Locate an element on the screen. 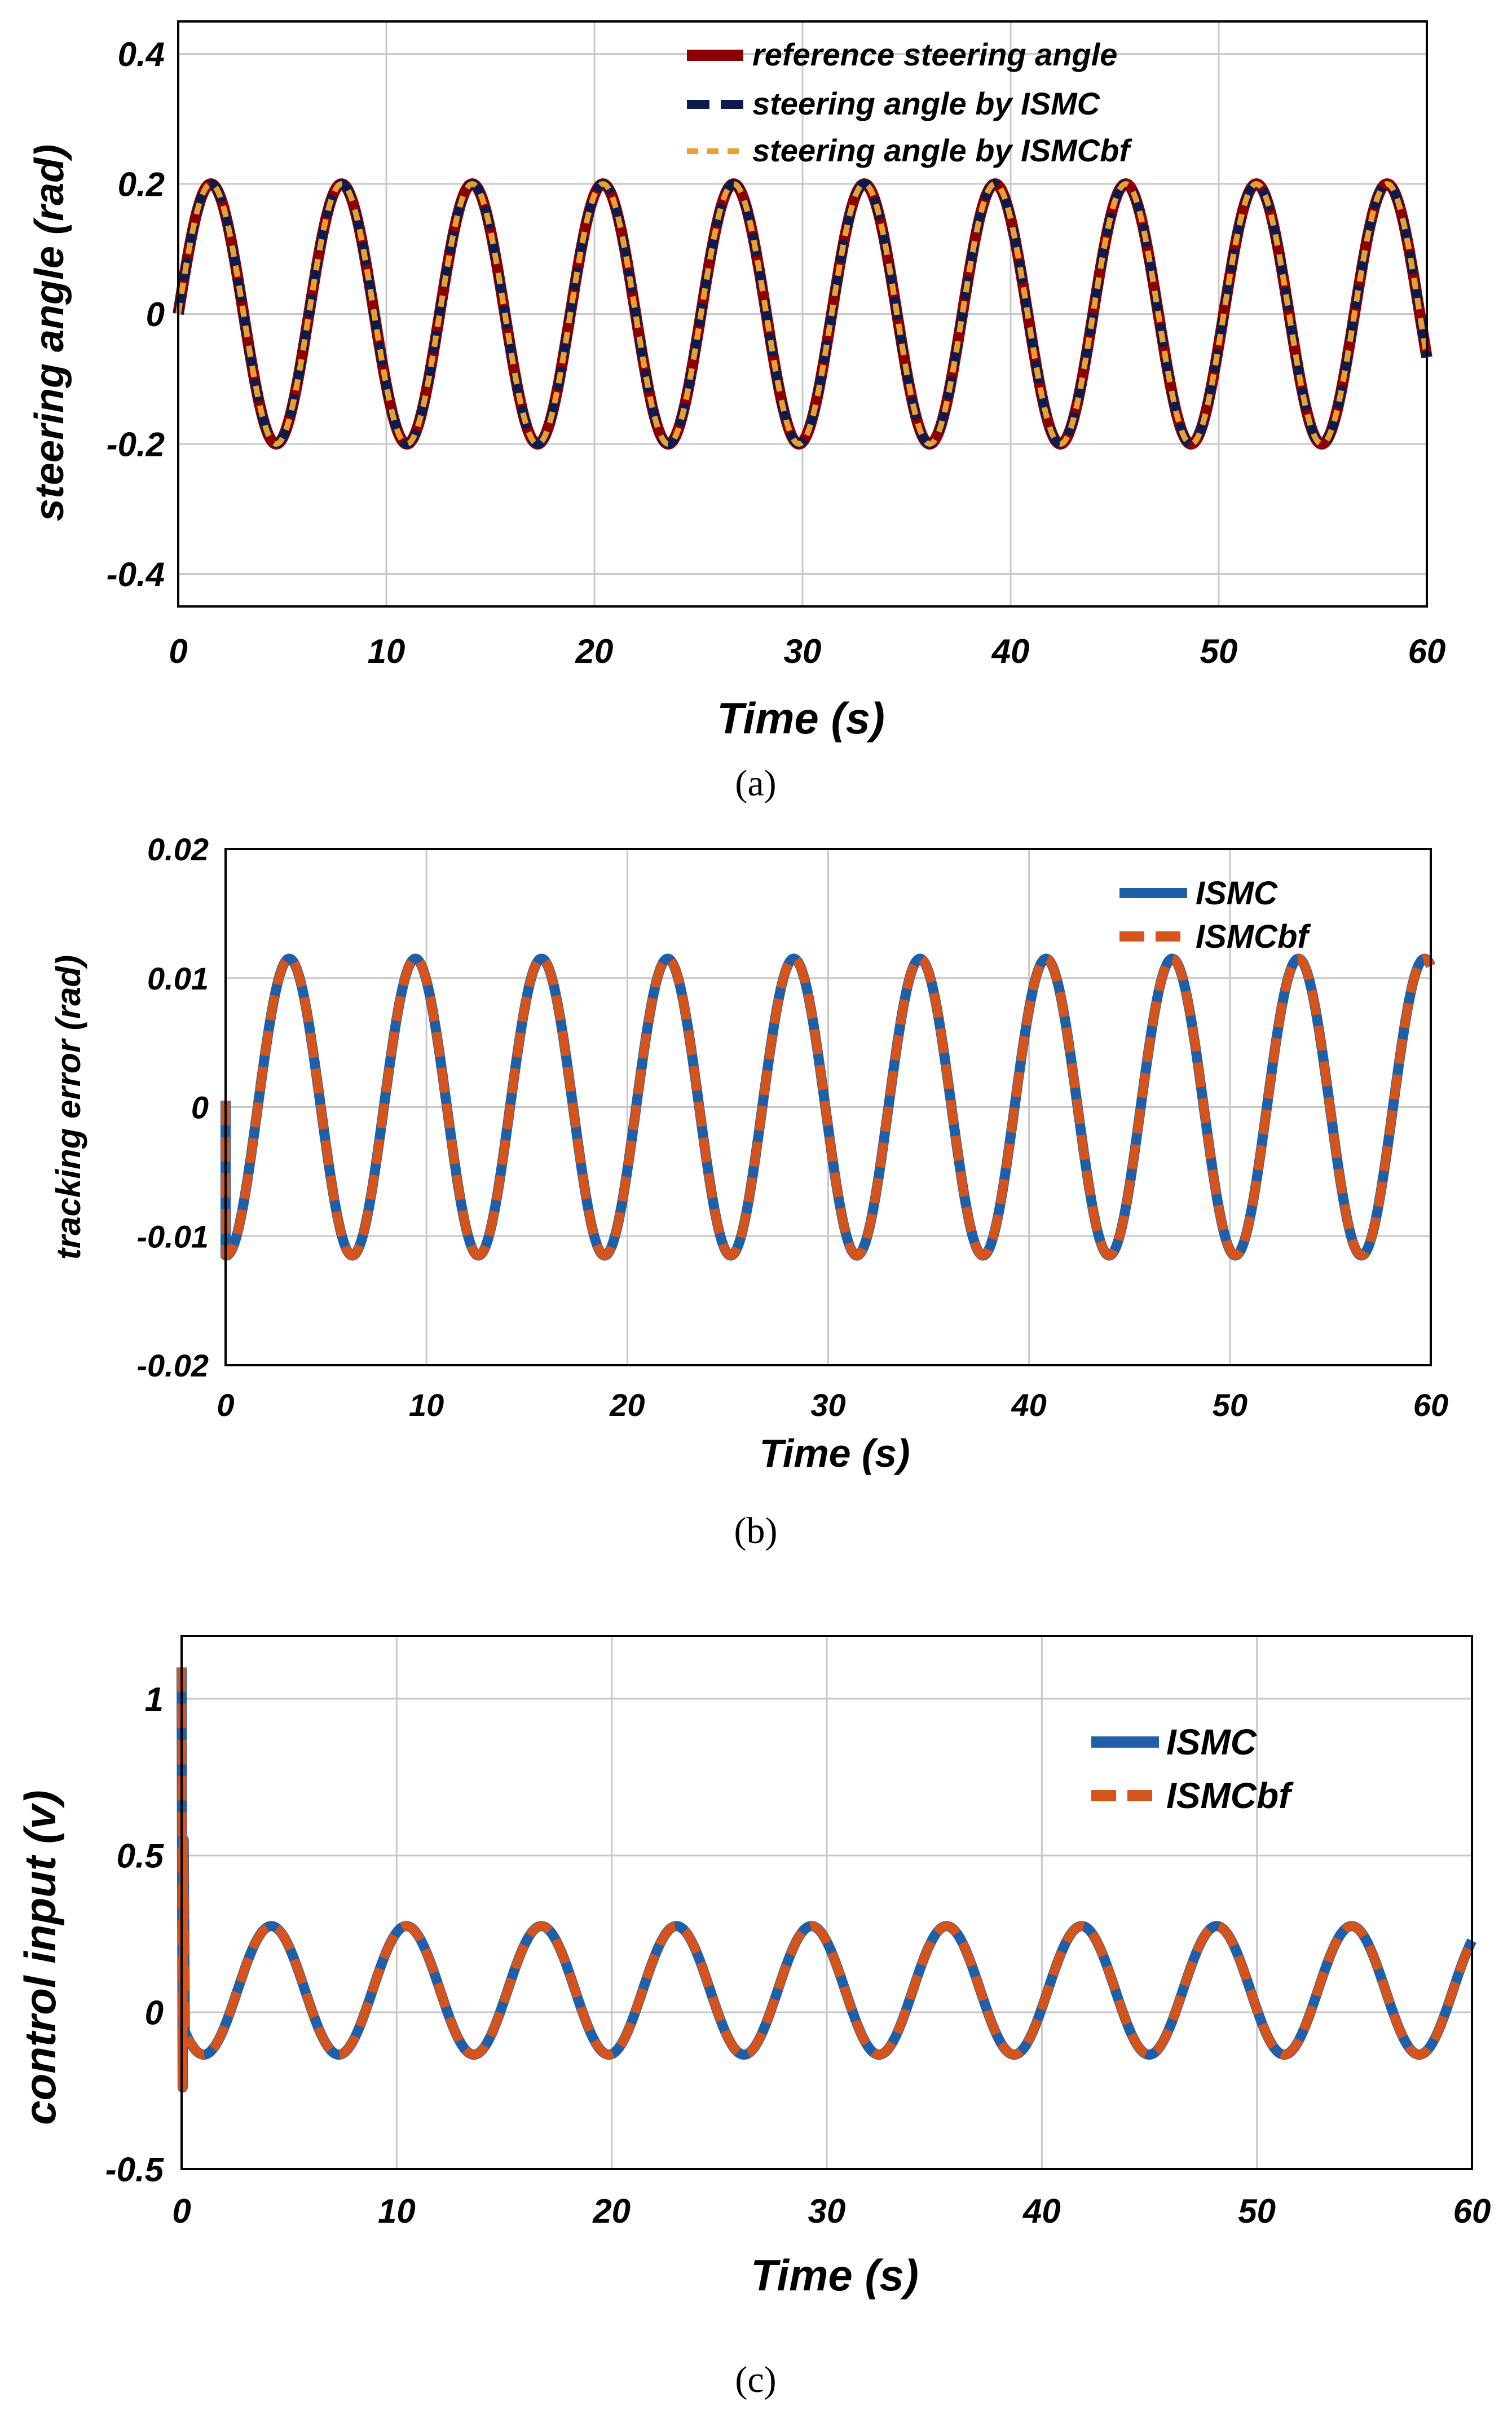 The image size is (1512, 2419). y-tick-label: -0.4 is located at coordinates (136, 574).